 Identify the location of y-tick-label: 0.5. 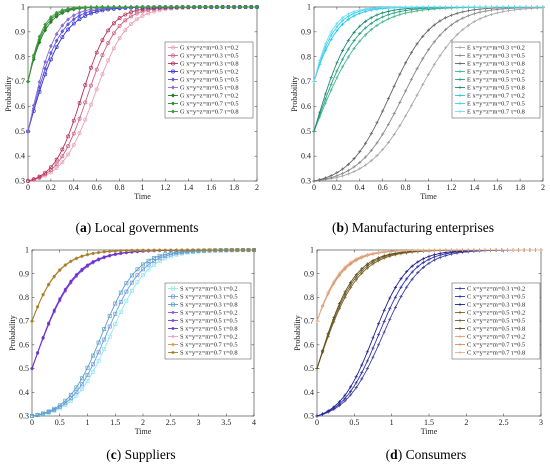
(24, 368).